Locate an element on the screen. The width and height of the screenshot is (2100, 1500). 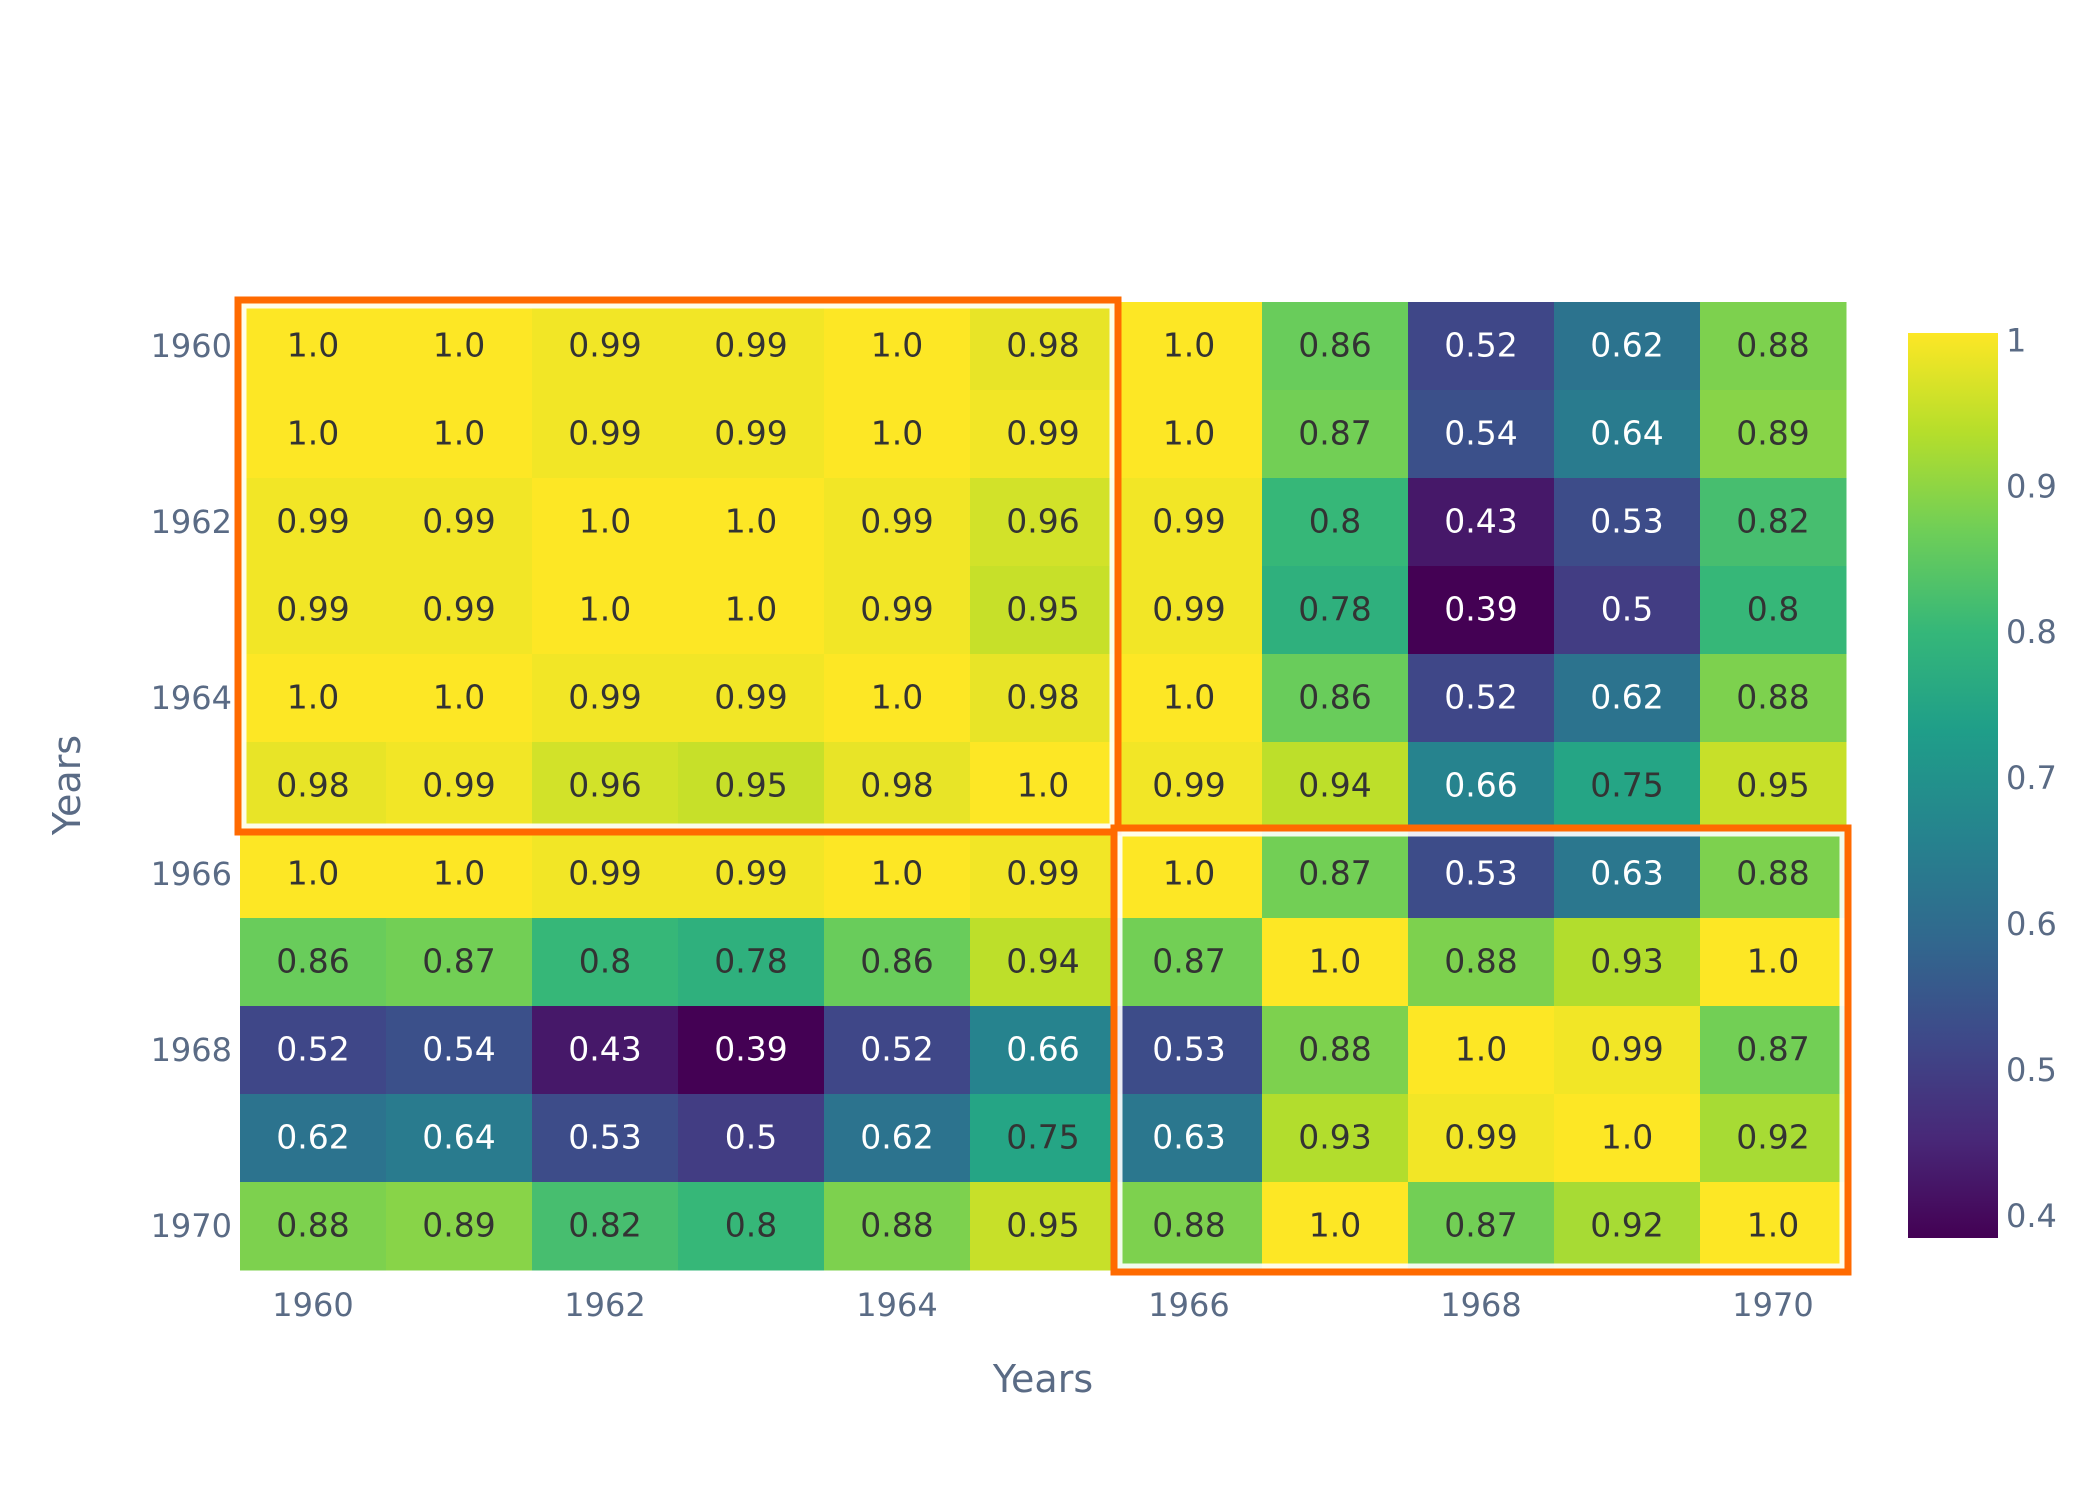
x-tick-label: 1966 is located at coordinates (1188, 1305).